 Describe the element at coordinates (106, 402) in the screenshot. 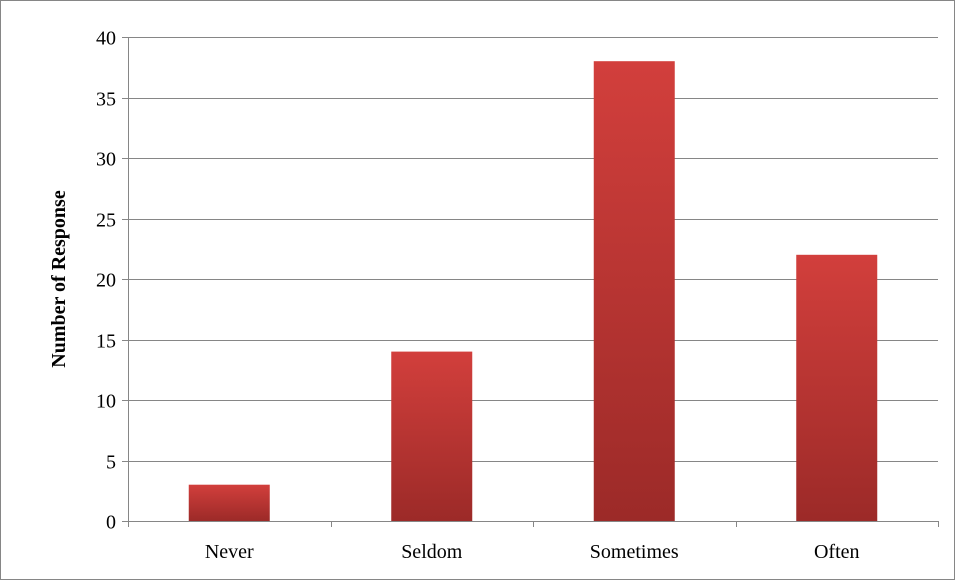

I see `y-tick-label: 10` at that location.